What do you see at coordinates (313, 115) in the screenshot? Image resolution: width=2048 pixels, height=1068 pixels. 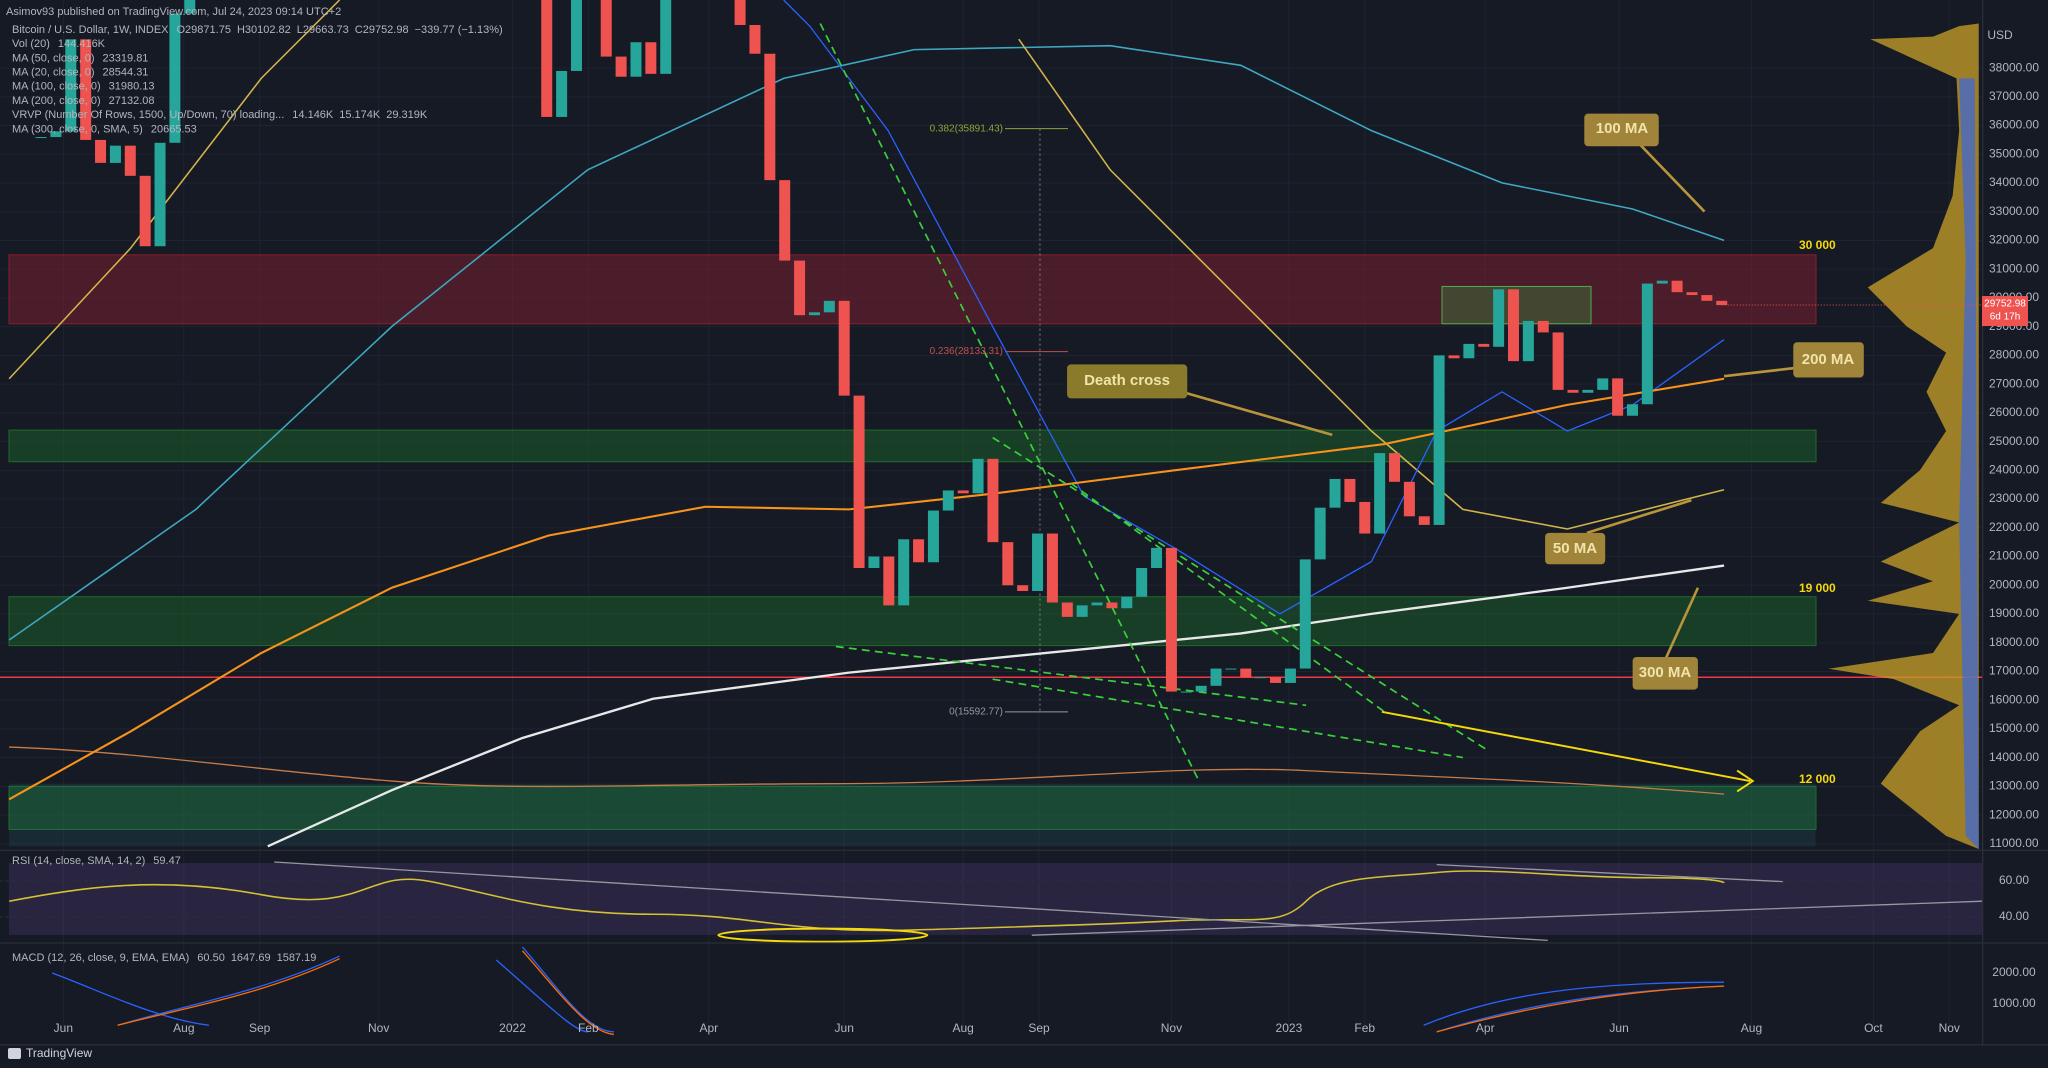 I see `legend-value: 14.146K` at bounding box center [313, 115].